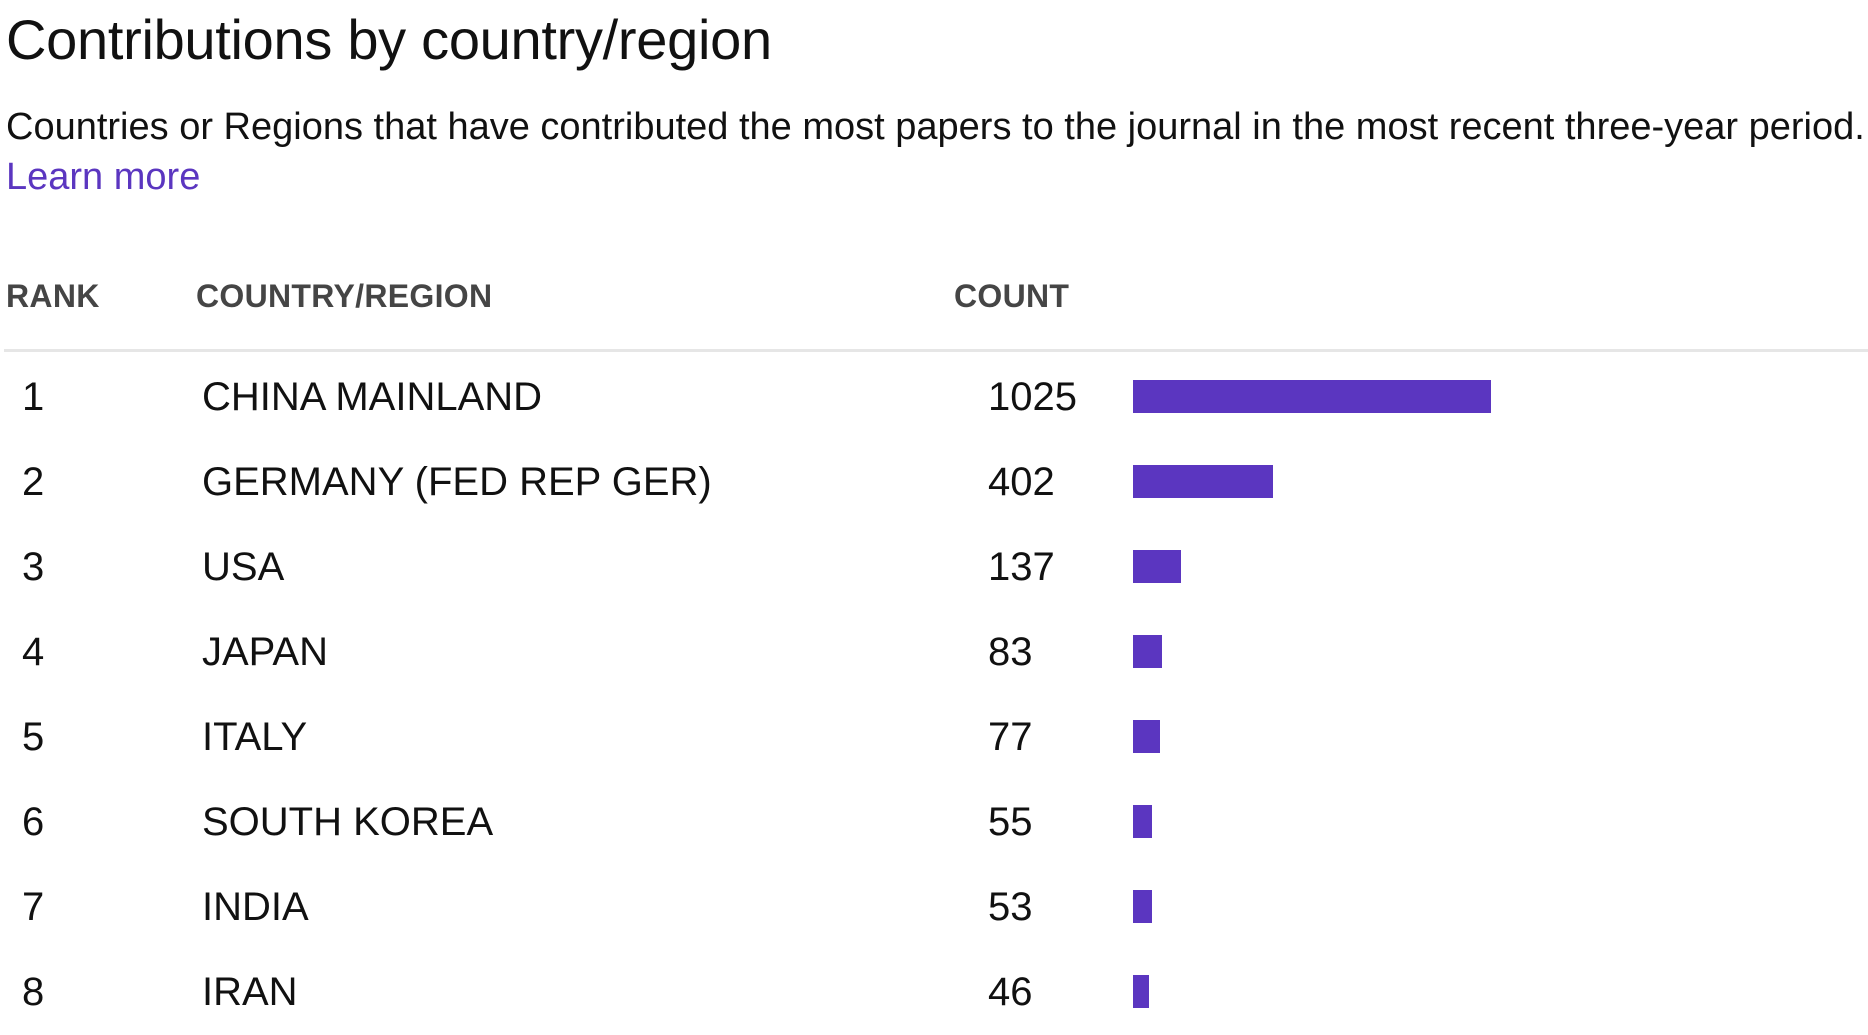  What do you see at coordinates (934, 294) in the screenshot?
I see `table-header: RANK COUNTRY/REGION COUNT` at bounding box center [934, 294].